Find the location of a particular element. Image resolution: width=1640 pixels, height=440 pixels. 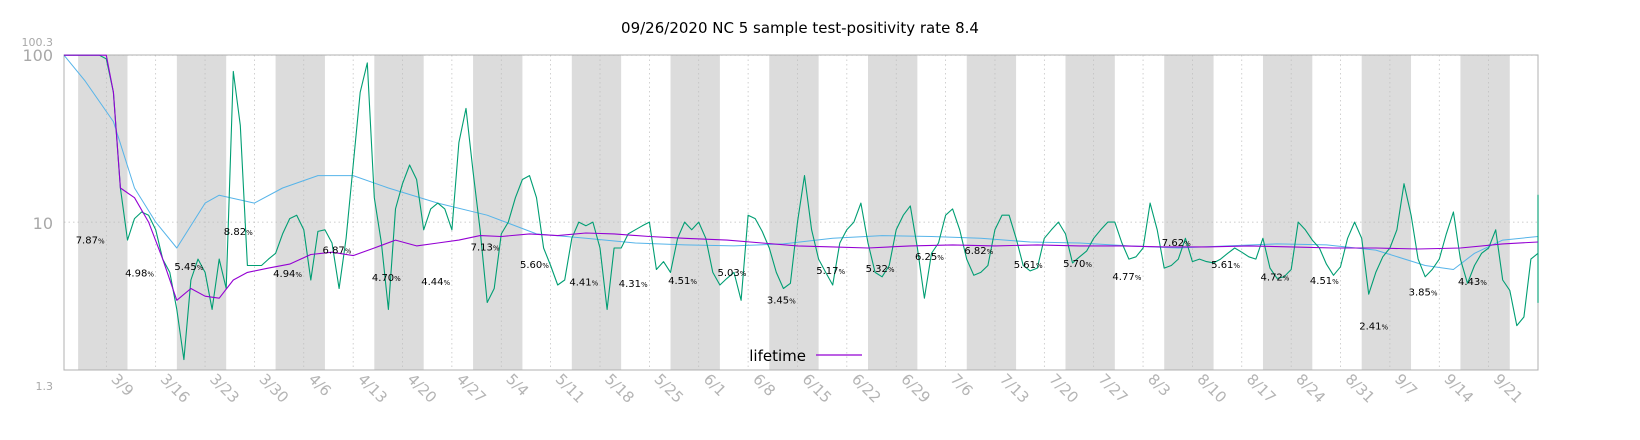

y-min-label: 1.3 is located at coordinates (45, 386).